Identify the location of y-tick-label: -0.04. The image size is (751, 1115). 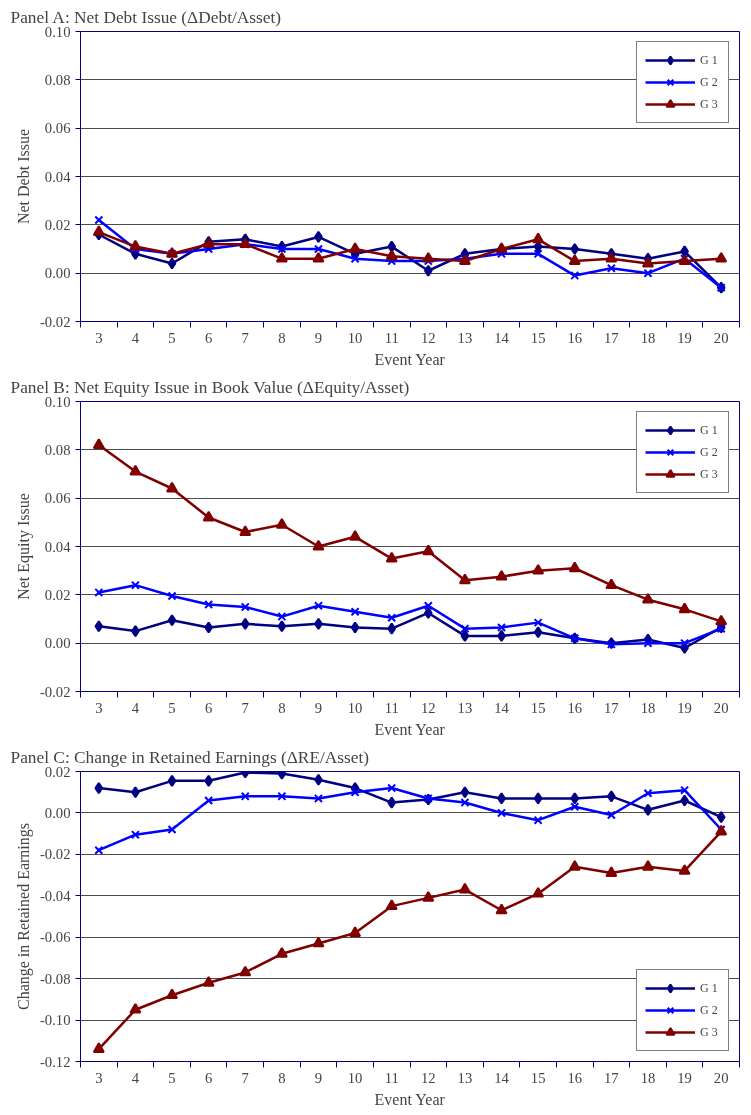
(55, 895).